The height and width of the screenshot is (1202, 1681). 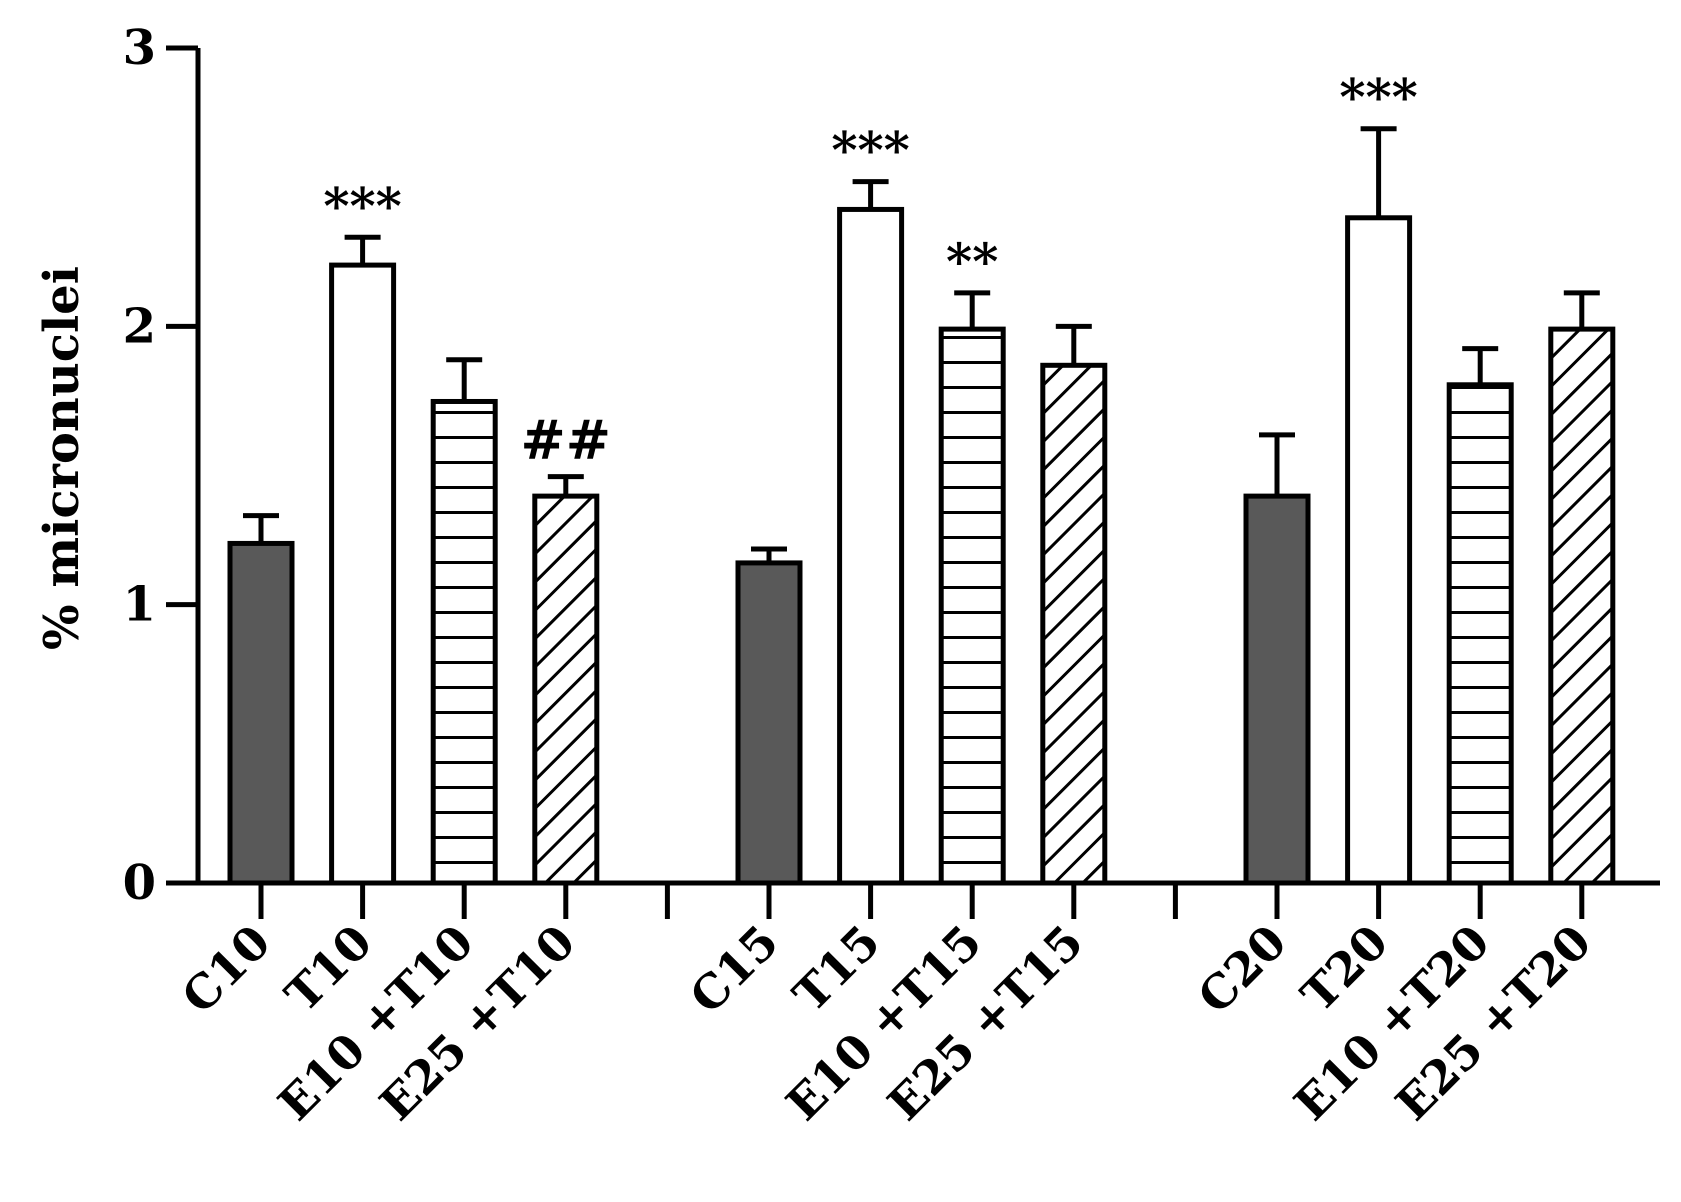 What do you see at coordinates (928, 899) in the screenshot?
I see `x-axis` at bounding box center [928, 899].